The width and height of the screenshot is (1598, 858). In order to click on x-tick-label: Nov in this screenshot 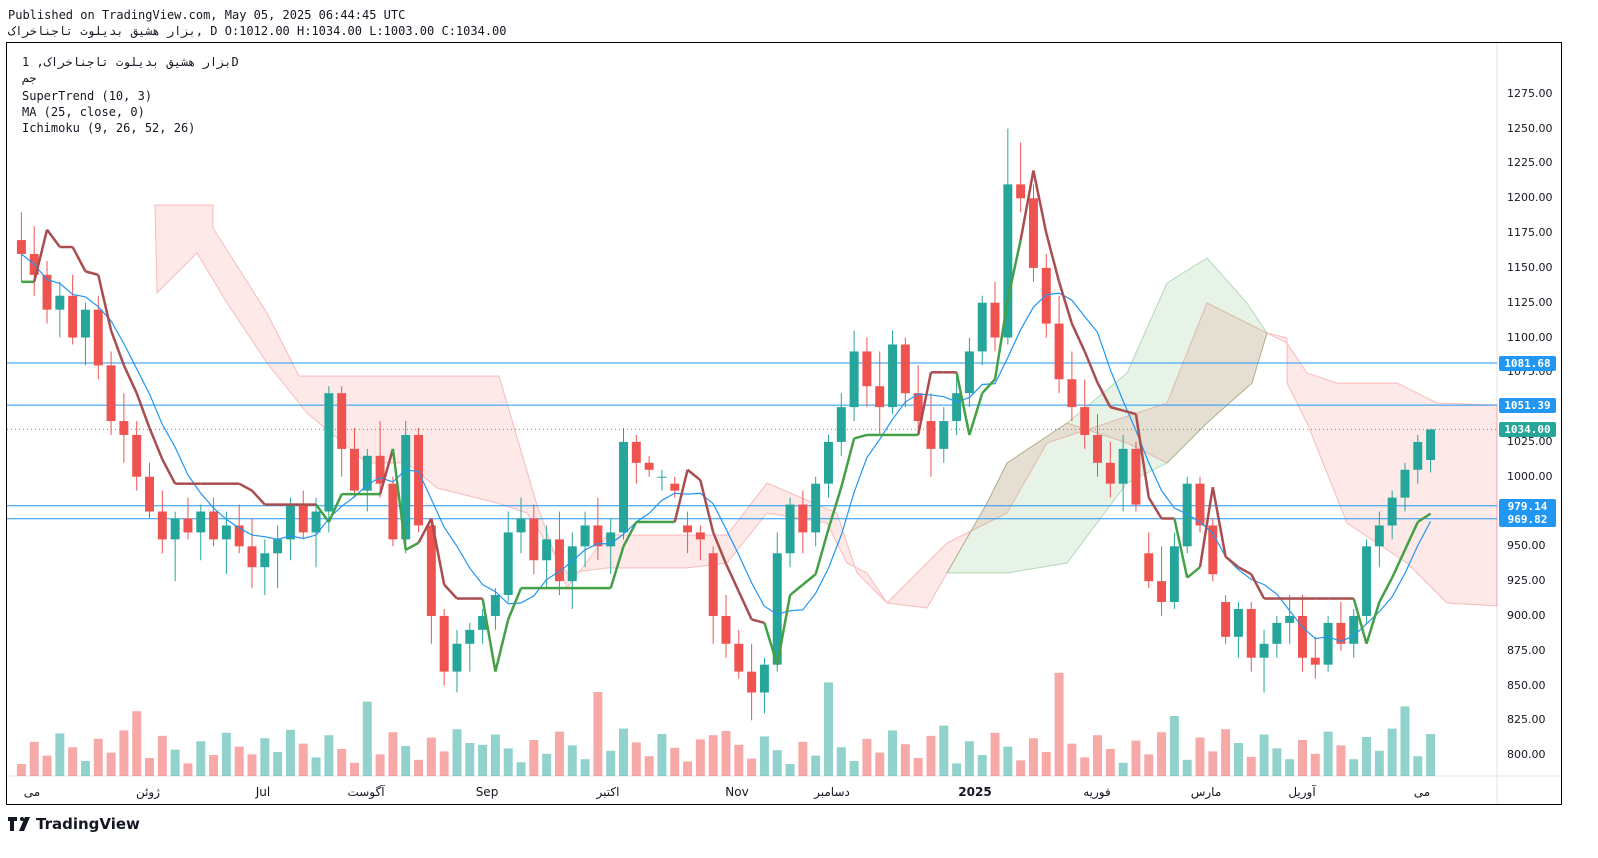, I will do `click(737, 792)`.